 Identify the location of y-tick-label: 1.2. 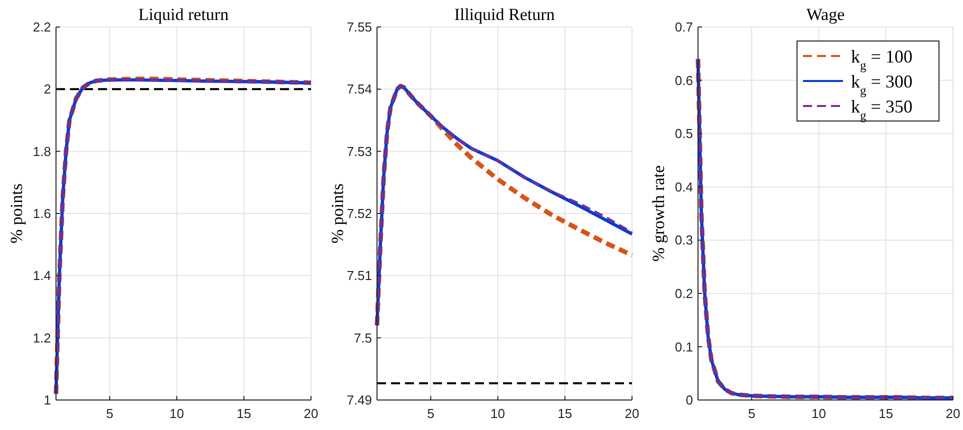
(41, 338).